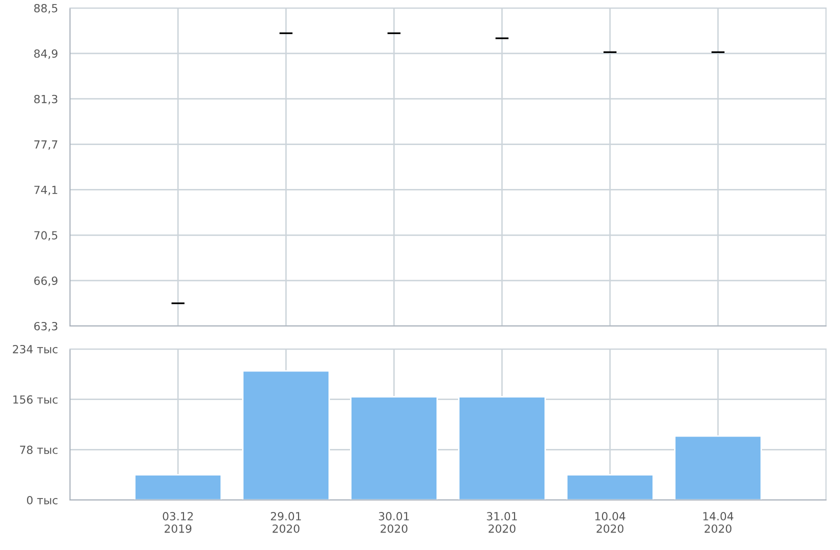 The width and height of the screenshot is (840, 550). Describe the element at coordinates (177, 522) in the screenshot. I see `x-tick-label: 03.12 2019` at that location.